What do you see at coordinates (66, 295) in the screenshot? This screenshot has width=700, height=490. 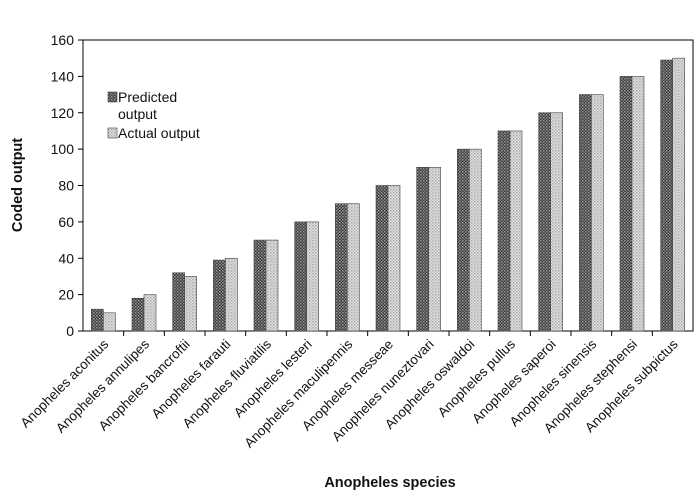 I see `y-tick-label: 20` at bounding box center [66, 295].